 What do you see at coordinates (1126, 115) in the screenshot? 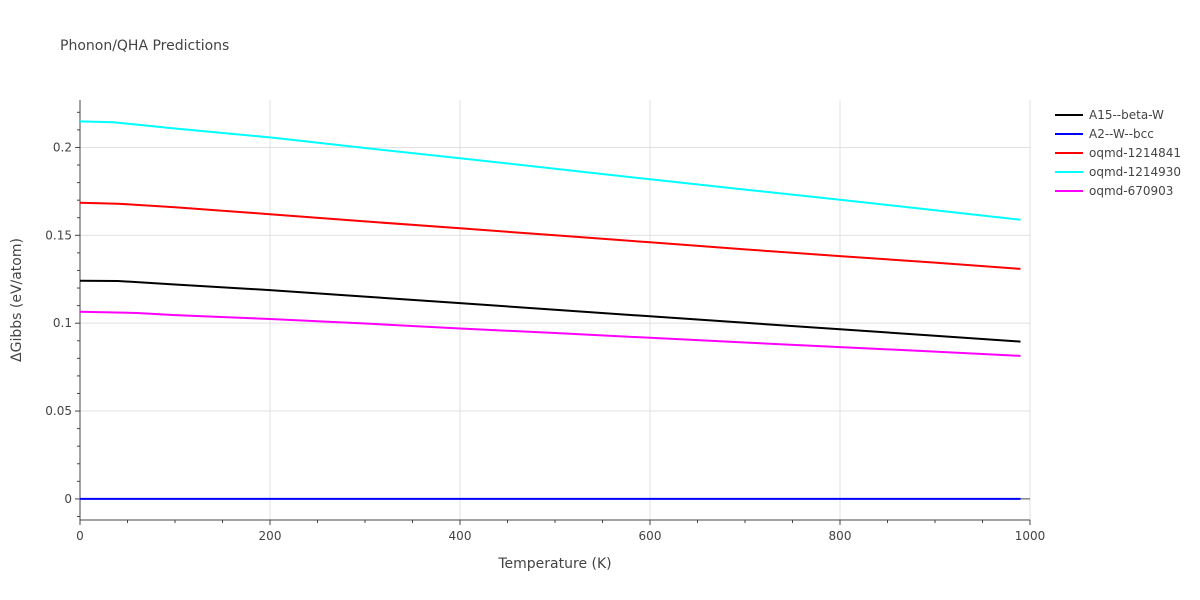
I see `legend-label-0: A15--beta-W` at bounding box center [1126, 115].